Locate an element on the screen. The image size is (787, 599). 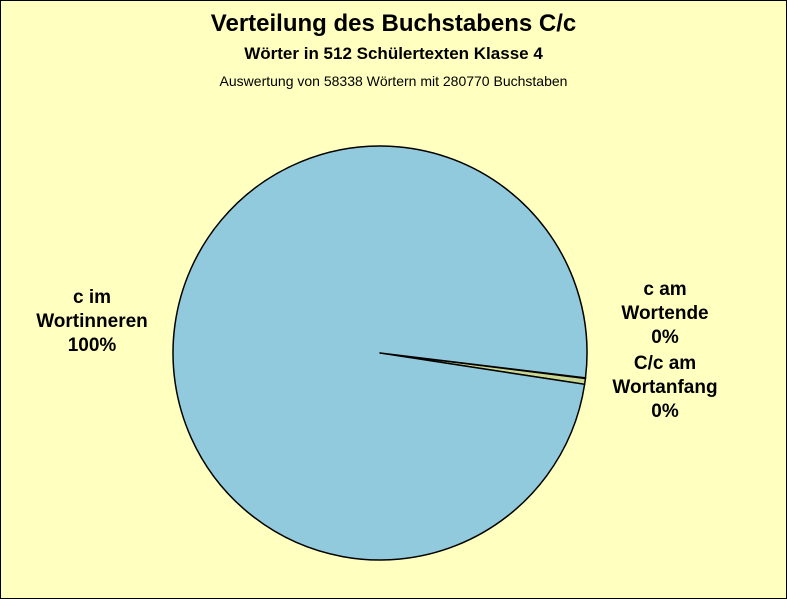
label-line: Wortinneren is located at coordinates (92, 321).